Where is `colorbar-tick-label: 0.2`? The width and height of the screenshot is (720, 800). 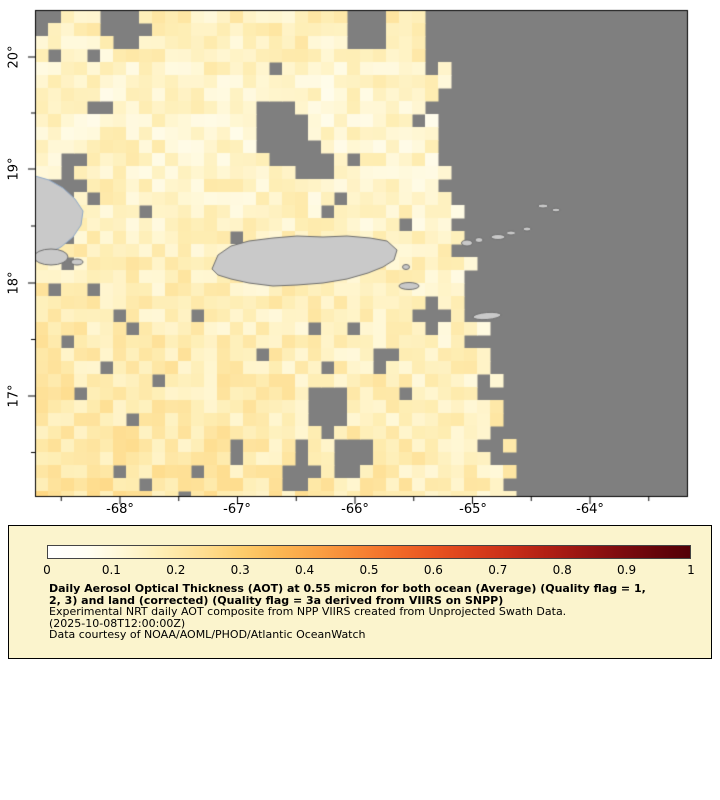 colorbar-tick-label: 0.2 is located at coordinates (176, 570).